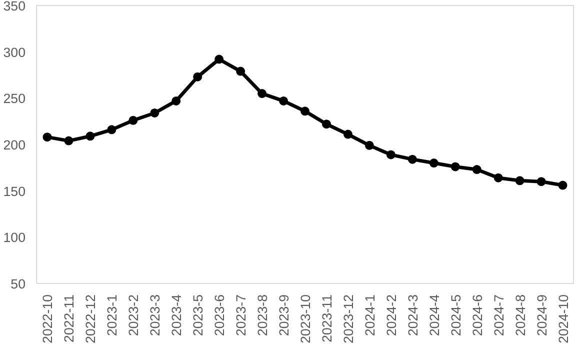  Describe the element at coordinates (69, 318) in the screenshot. I see `x-tick-label: 2022-11` at that location.